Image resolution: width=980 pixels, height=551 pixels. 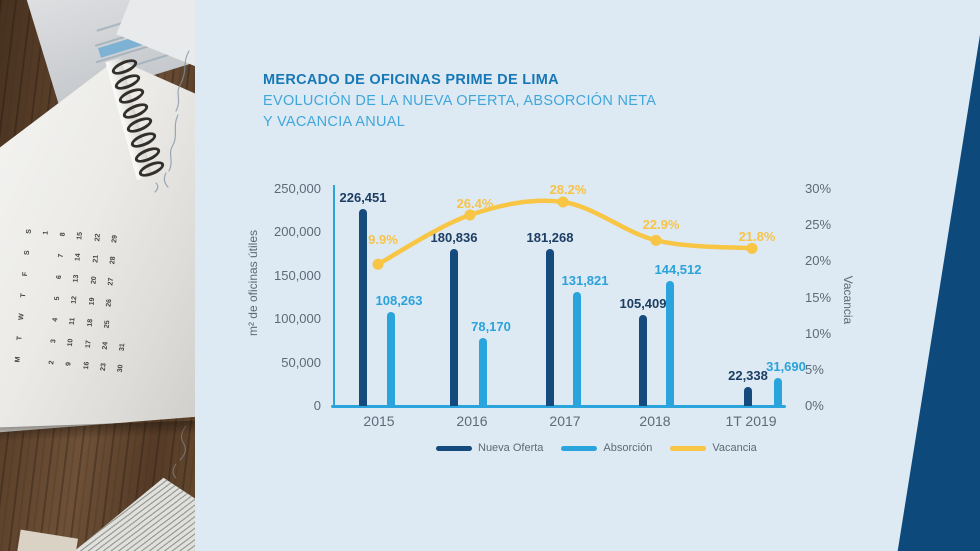 What do you see at coordinates (550, 237) in the screenshot?
I see `bar-value-label-nueva-oferta: 181,268` at bounding box center [550, 237].